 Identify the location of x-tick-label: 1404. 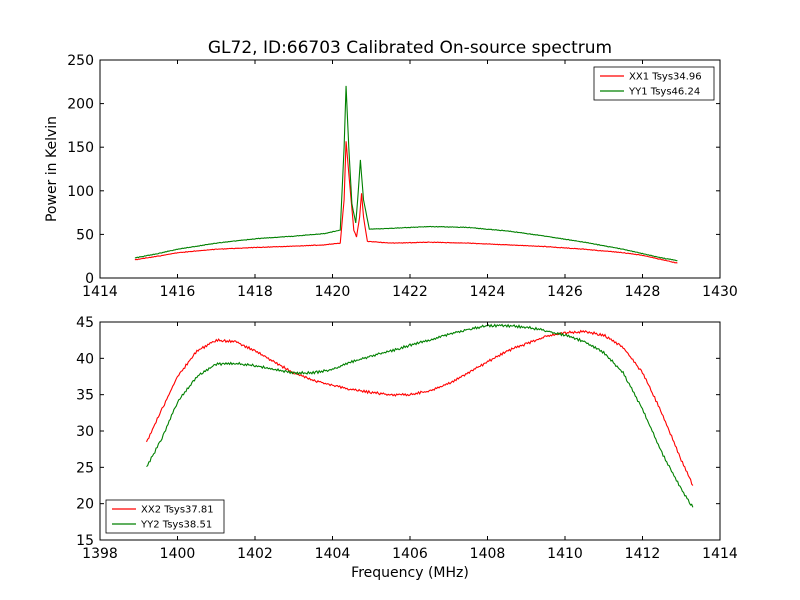
(333, 554).